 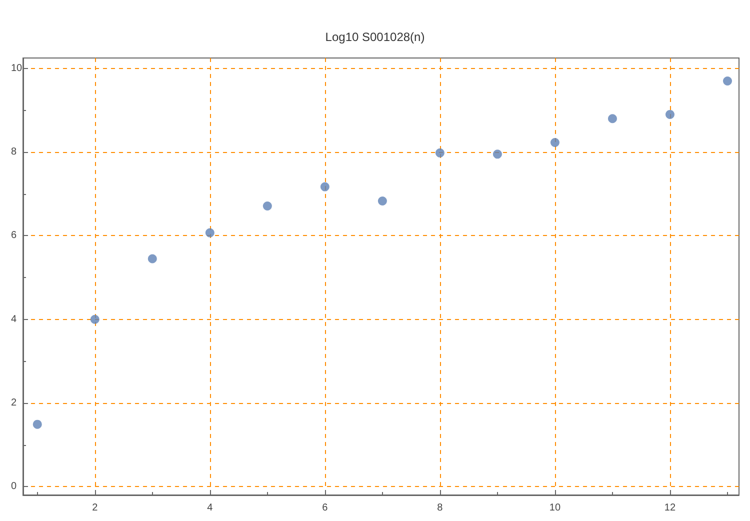 I want to click on y-tick-label: 6, so click(x=14, y=236).